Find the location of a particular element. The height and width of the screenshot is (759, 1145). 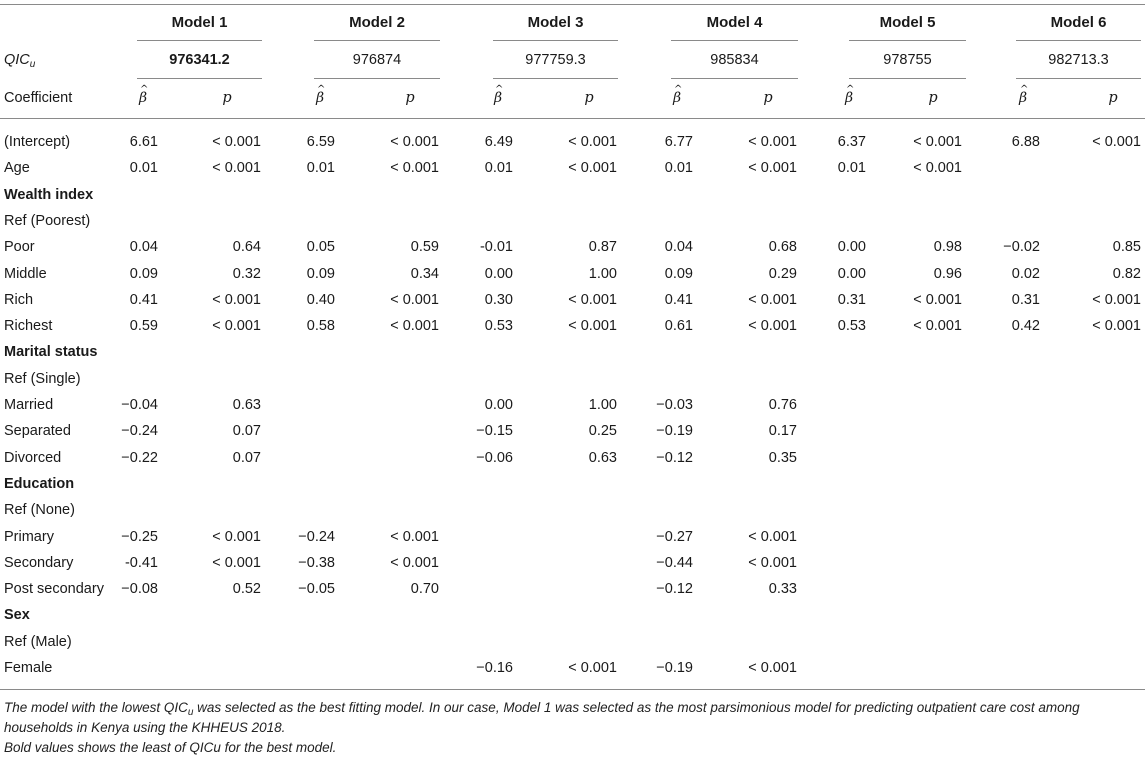

p-value-cell: 0.96 is located at coordinates (947, 273).